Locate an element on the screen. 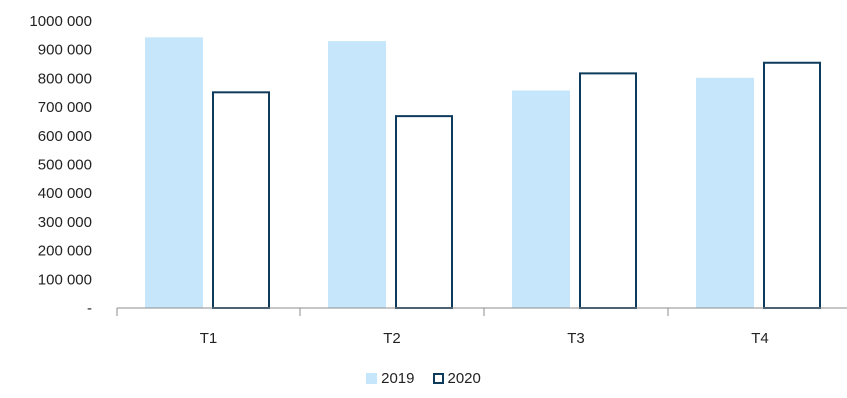  bar-2020-T2 is located at coordinates (424, 212).